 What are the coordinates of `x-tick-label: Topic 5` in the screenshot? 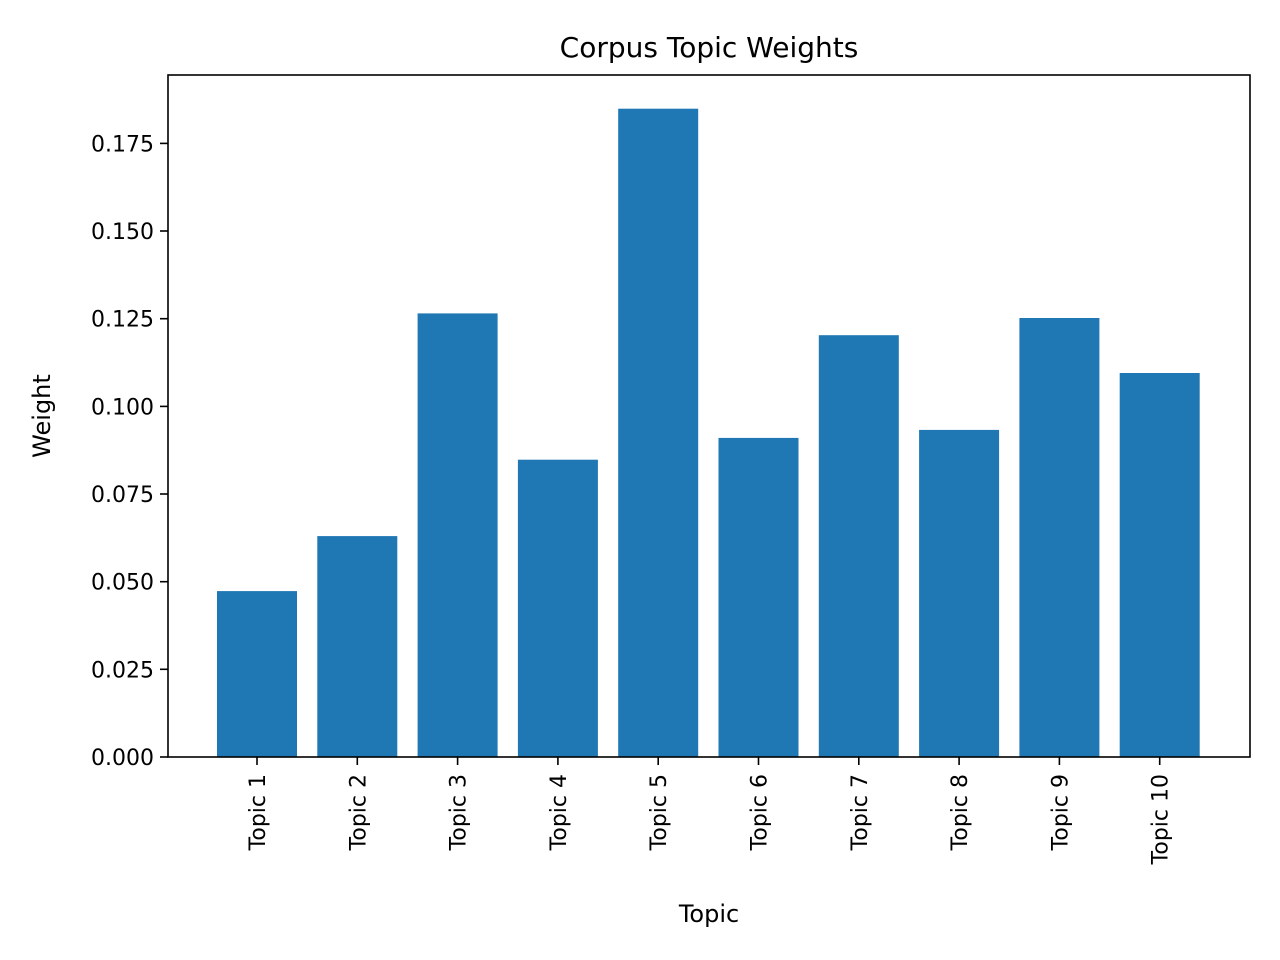 It's located at (659, 812).